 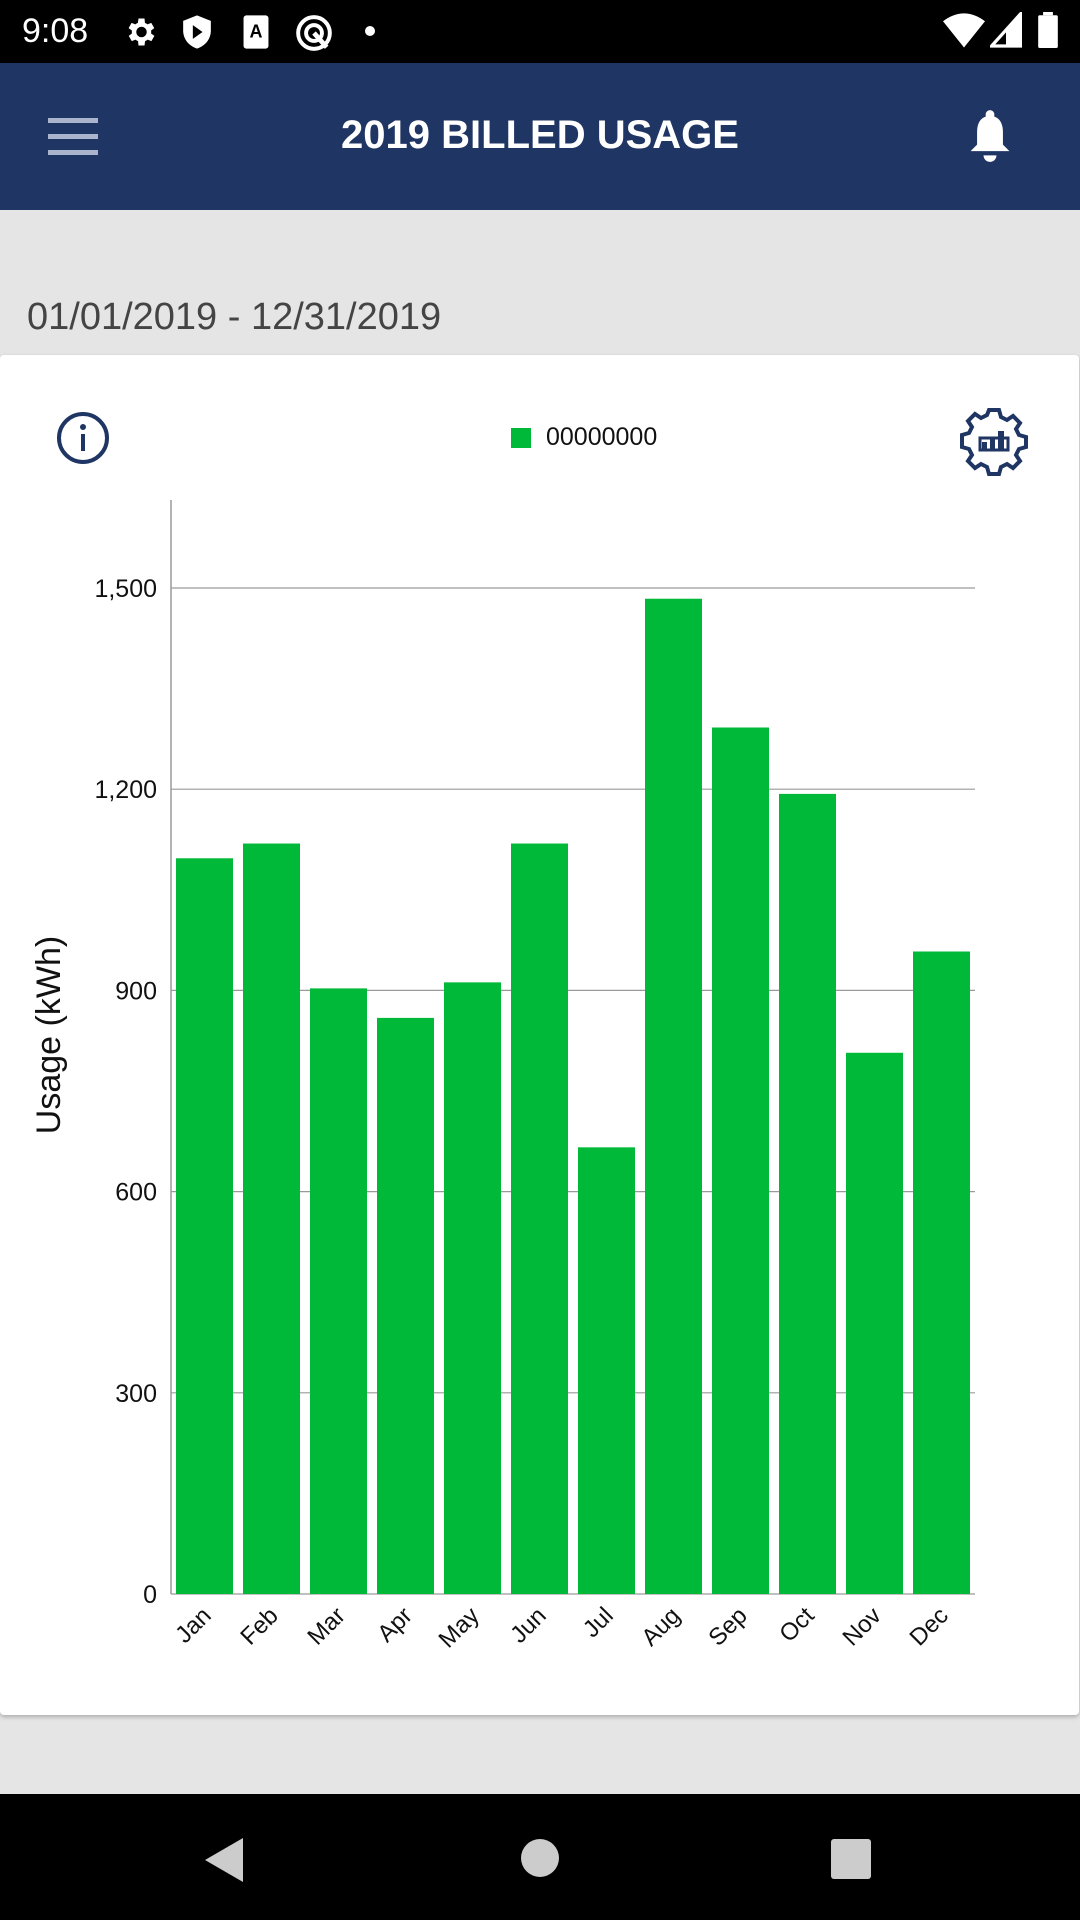 I want to click on y-tick-label: 0, so click(x=150, y=1595).